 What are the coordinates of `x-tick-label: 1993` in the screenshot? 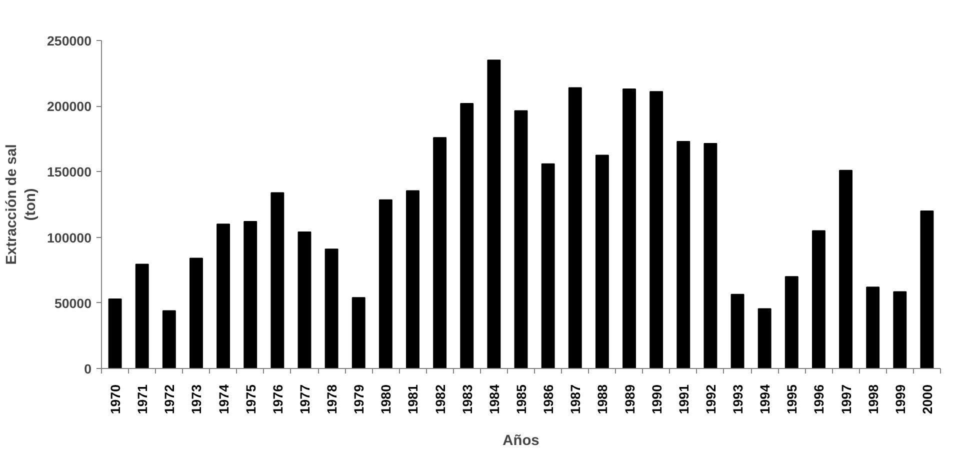 It's located at (738, 399).